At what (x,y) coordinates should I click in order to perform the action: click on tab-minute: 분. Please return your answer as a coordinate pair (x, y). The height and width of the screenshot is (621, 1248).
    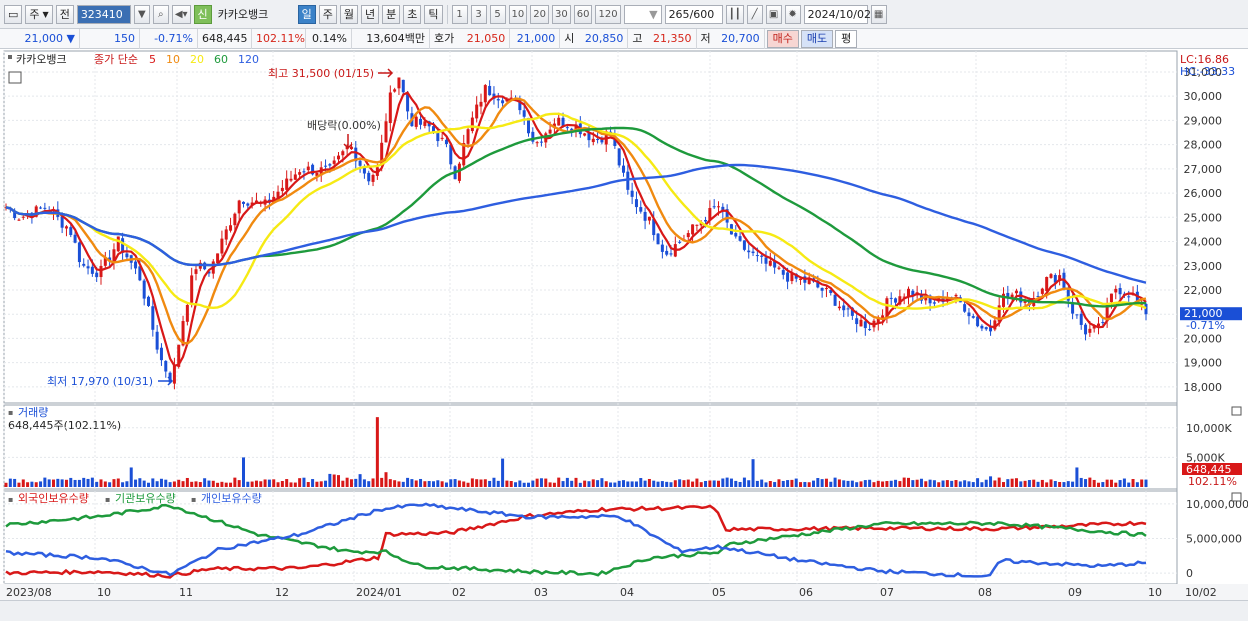
    Looking at the image, I should click on (391, 14).